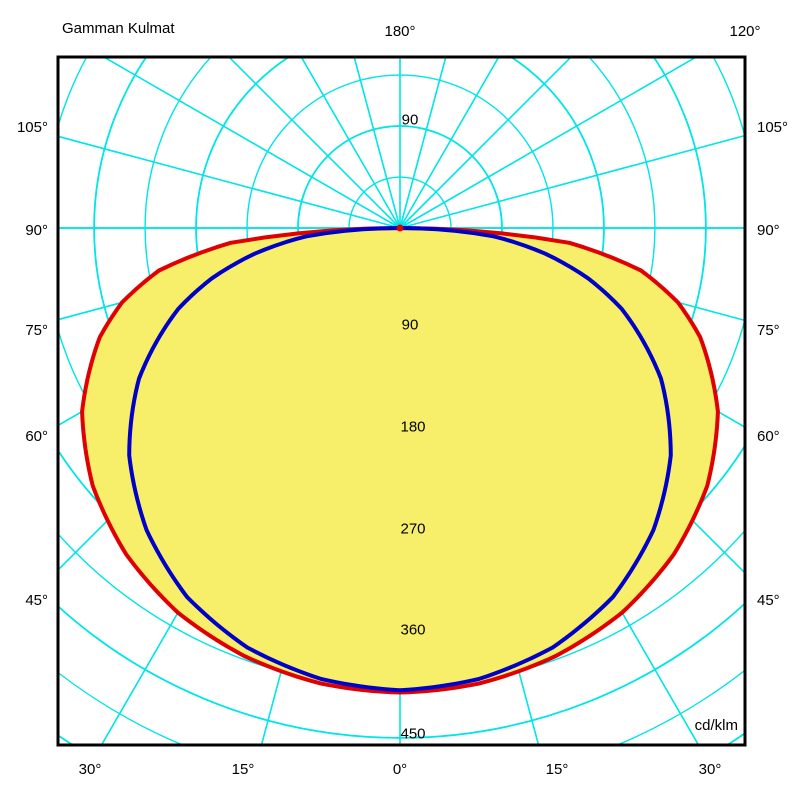 This screenshot has width=800, height=800. I want to click on page-title: Gamman Kulmat, so click(118, 28).